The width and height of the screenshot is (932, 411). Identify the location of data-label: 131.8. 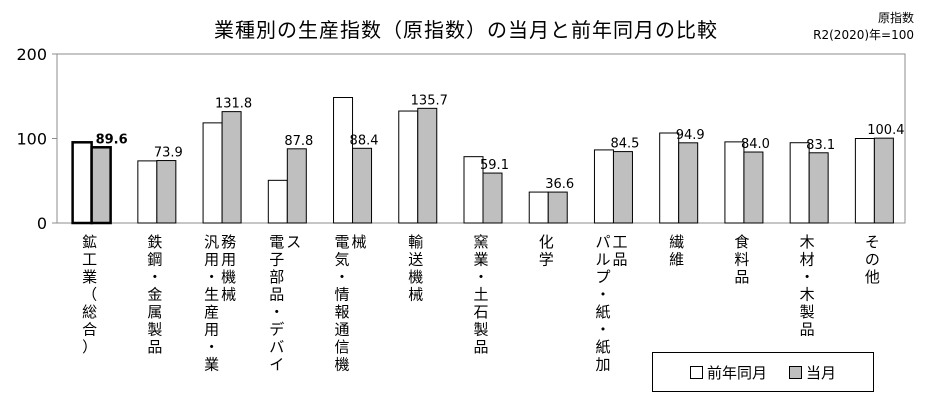
(233, 104).